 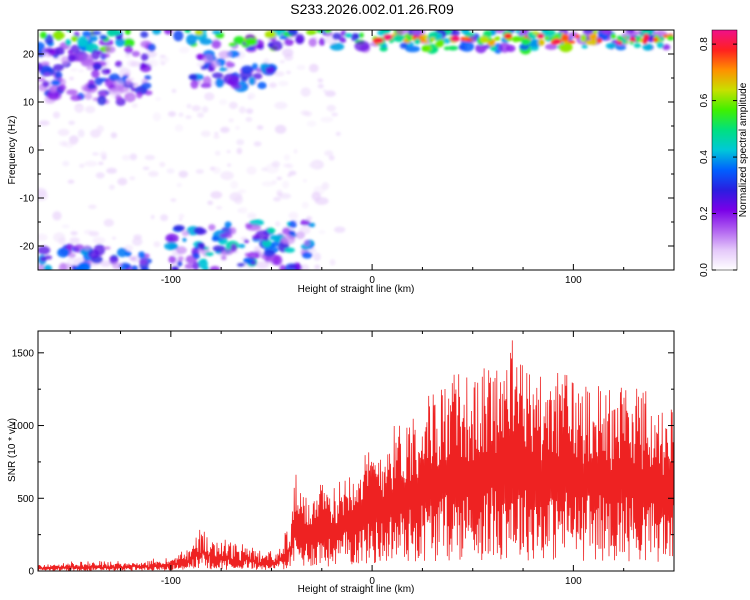 What do you see at coordinates (31, 572) in the screenshot?
I see `y-tick-label: 0` at bounding box center [31, 572].